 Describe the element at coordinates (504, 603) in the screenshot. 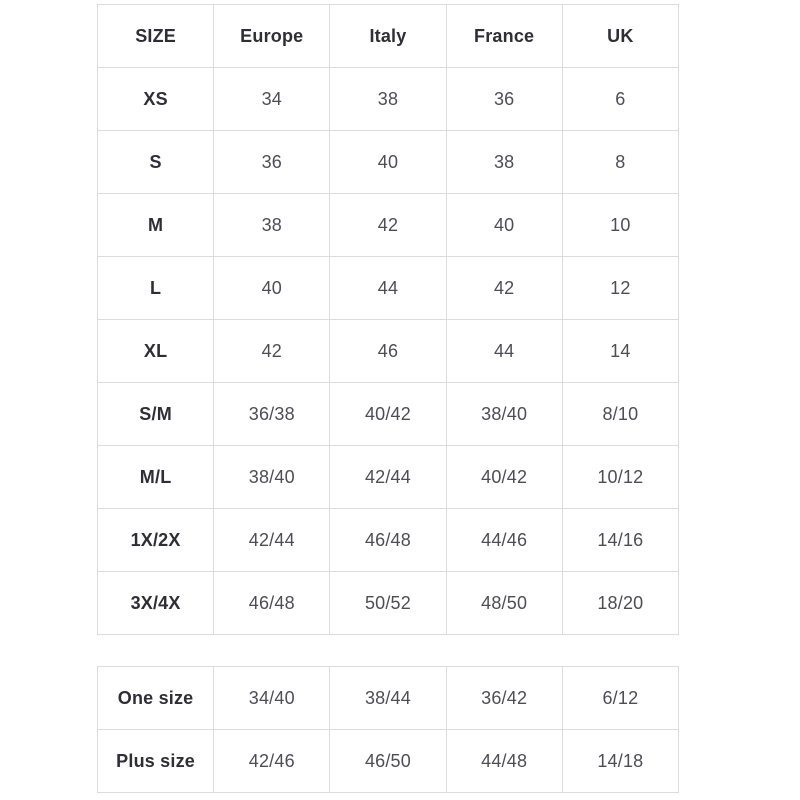

I see `value-cell: 48/50` at that location.